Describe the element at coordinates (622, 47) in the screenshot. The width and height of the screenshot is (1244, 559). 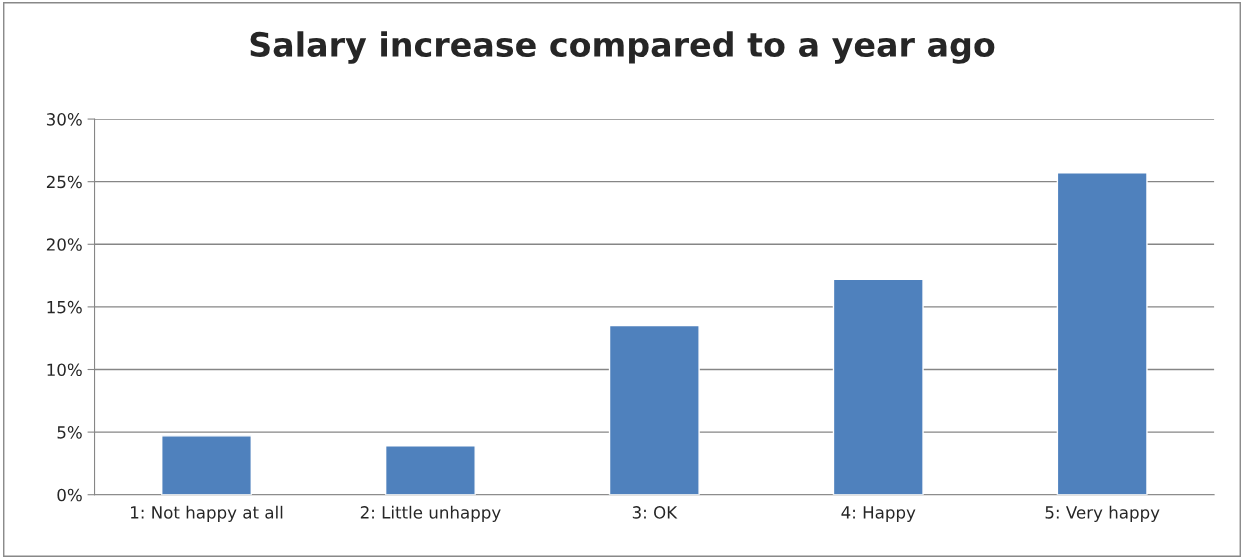
I see `chart-title: Salary increase compared to a year ago` at that location.